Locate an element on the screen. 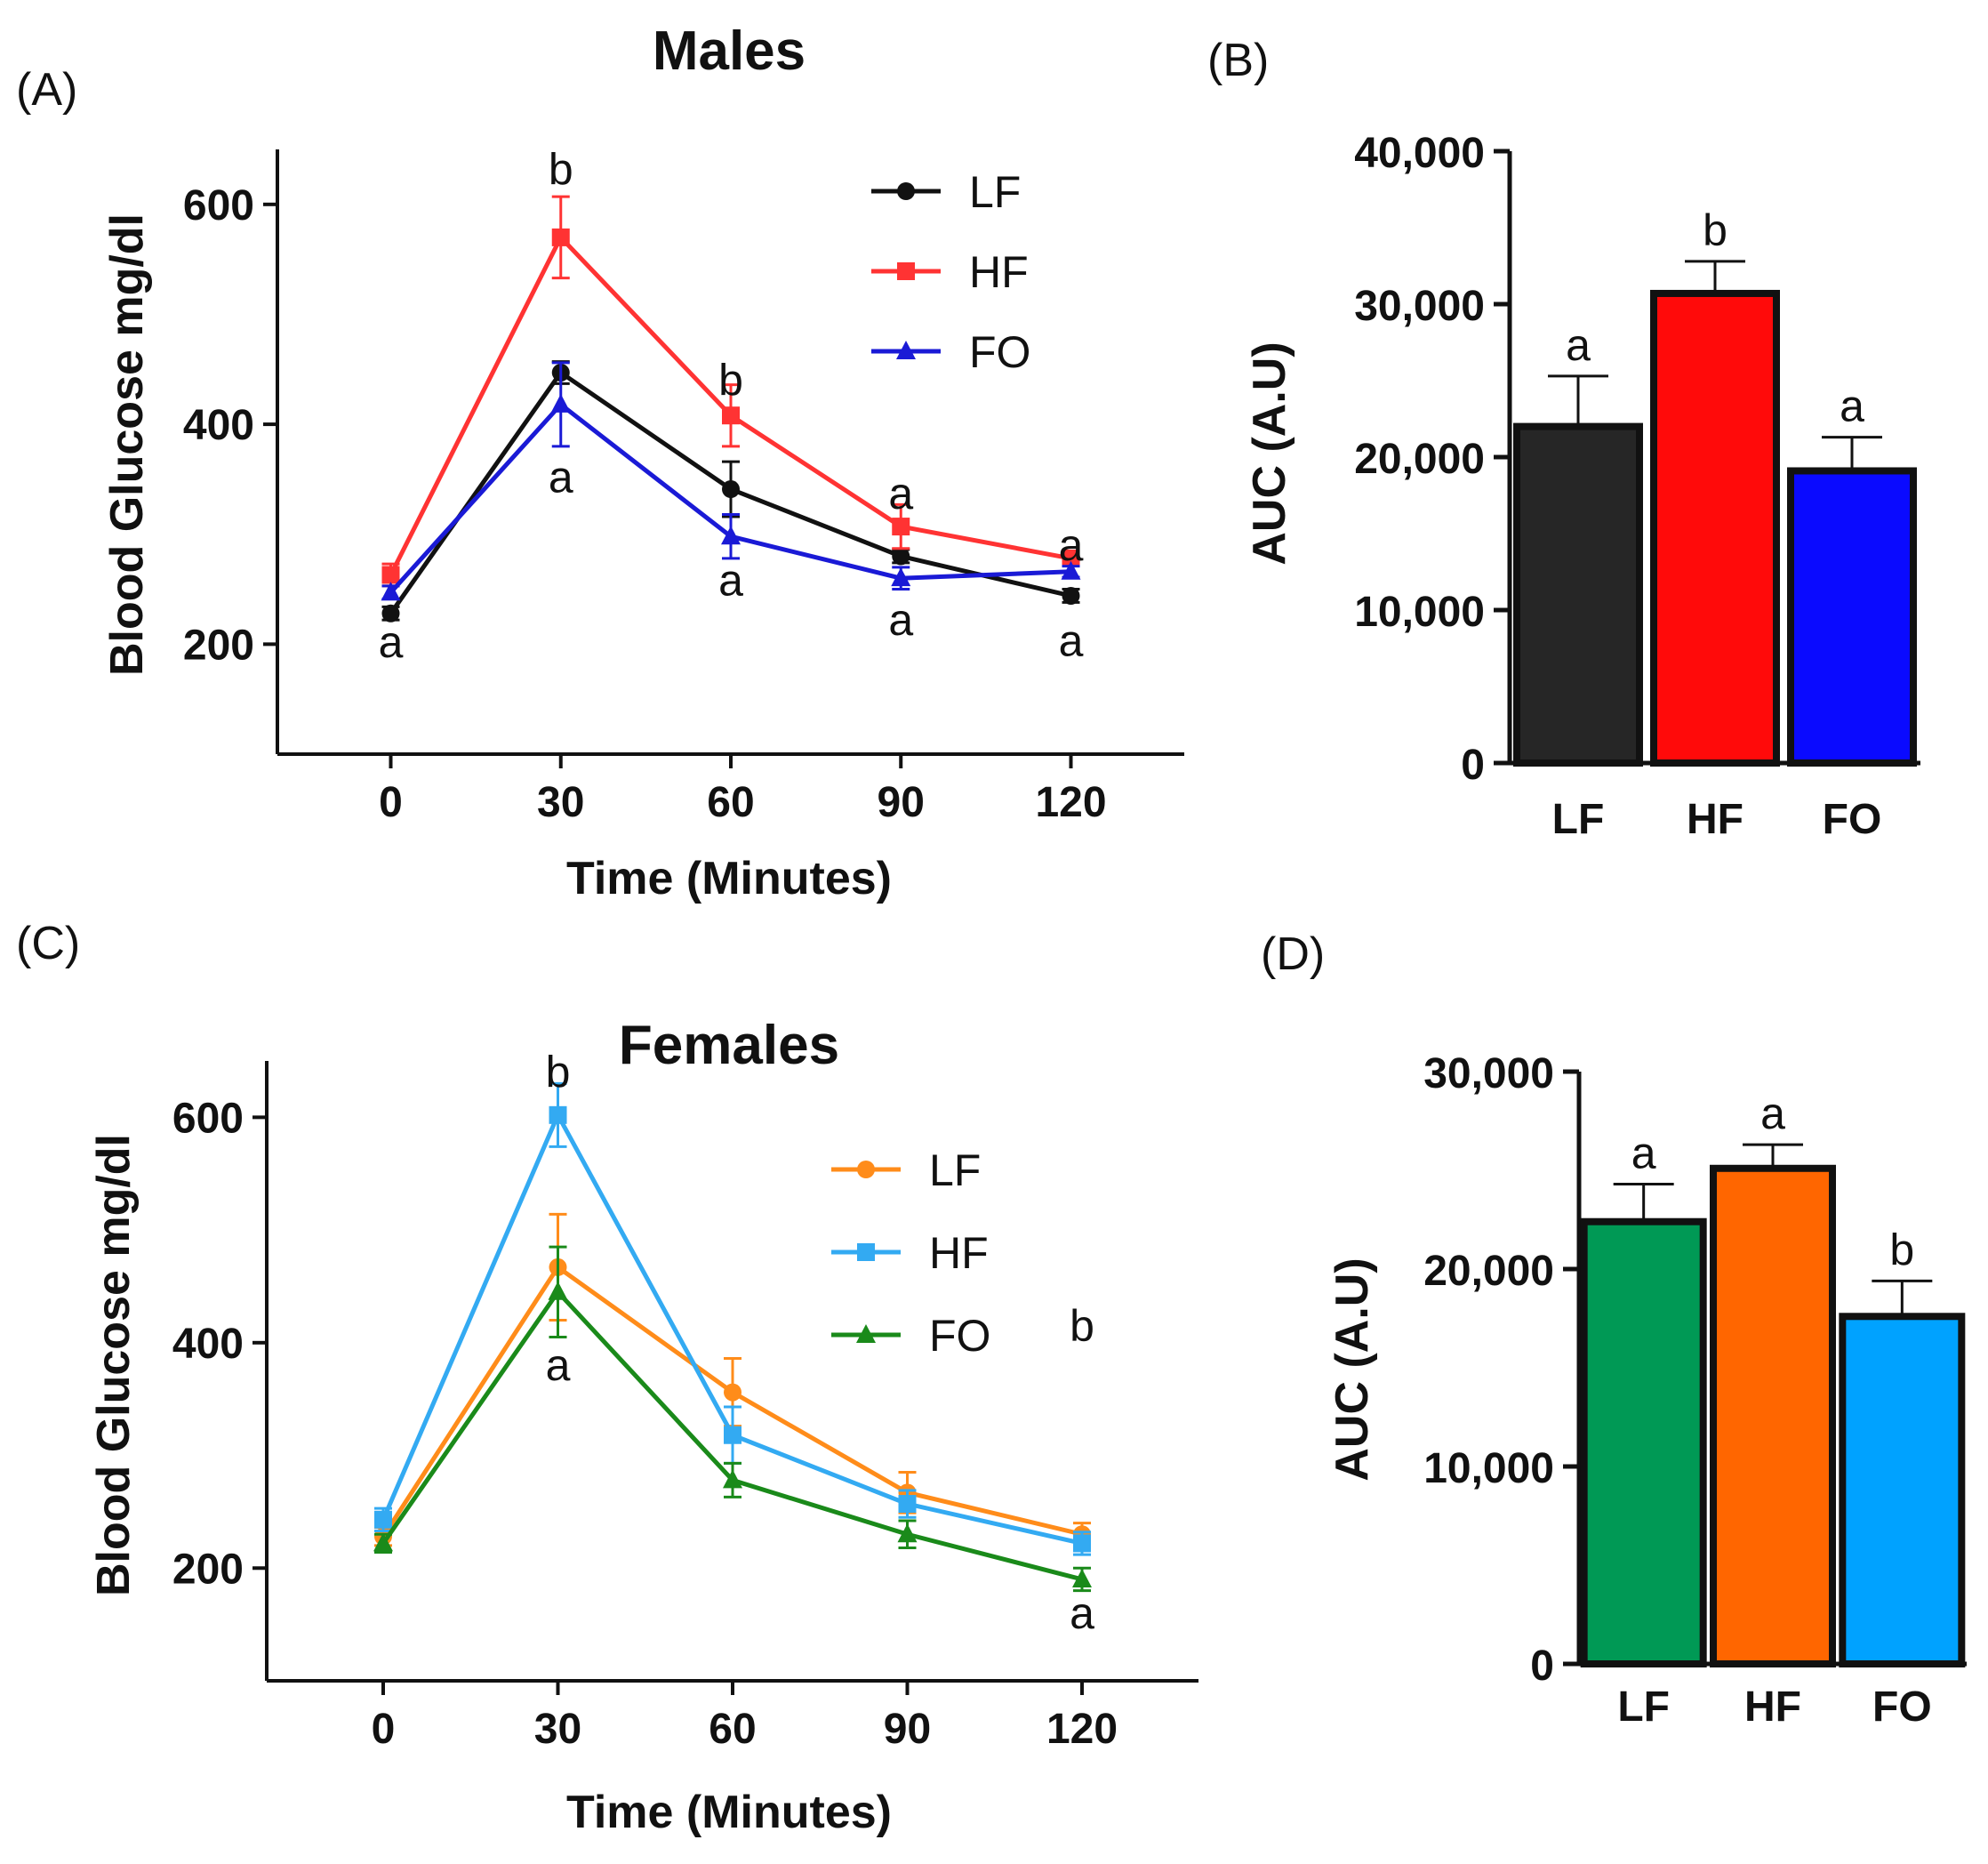 This screenshot has height=1864, width=1988. y-tick-label-a: 600 is located at coordinates (218, 205).